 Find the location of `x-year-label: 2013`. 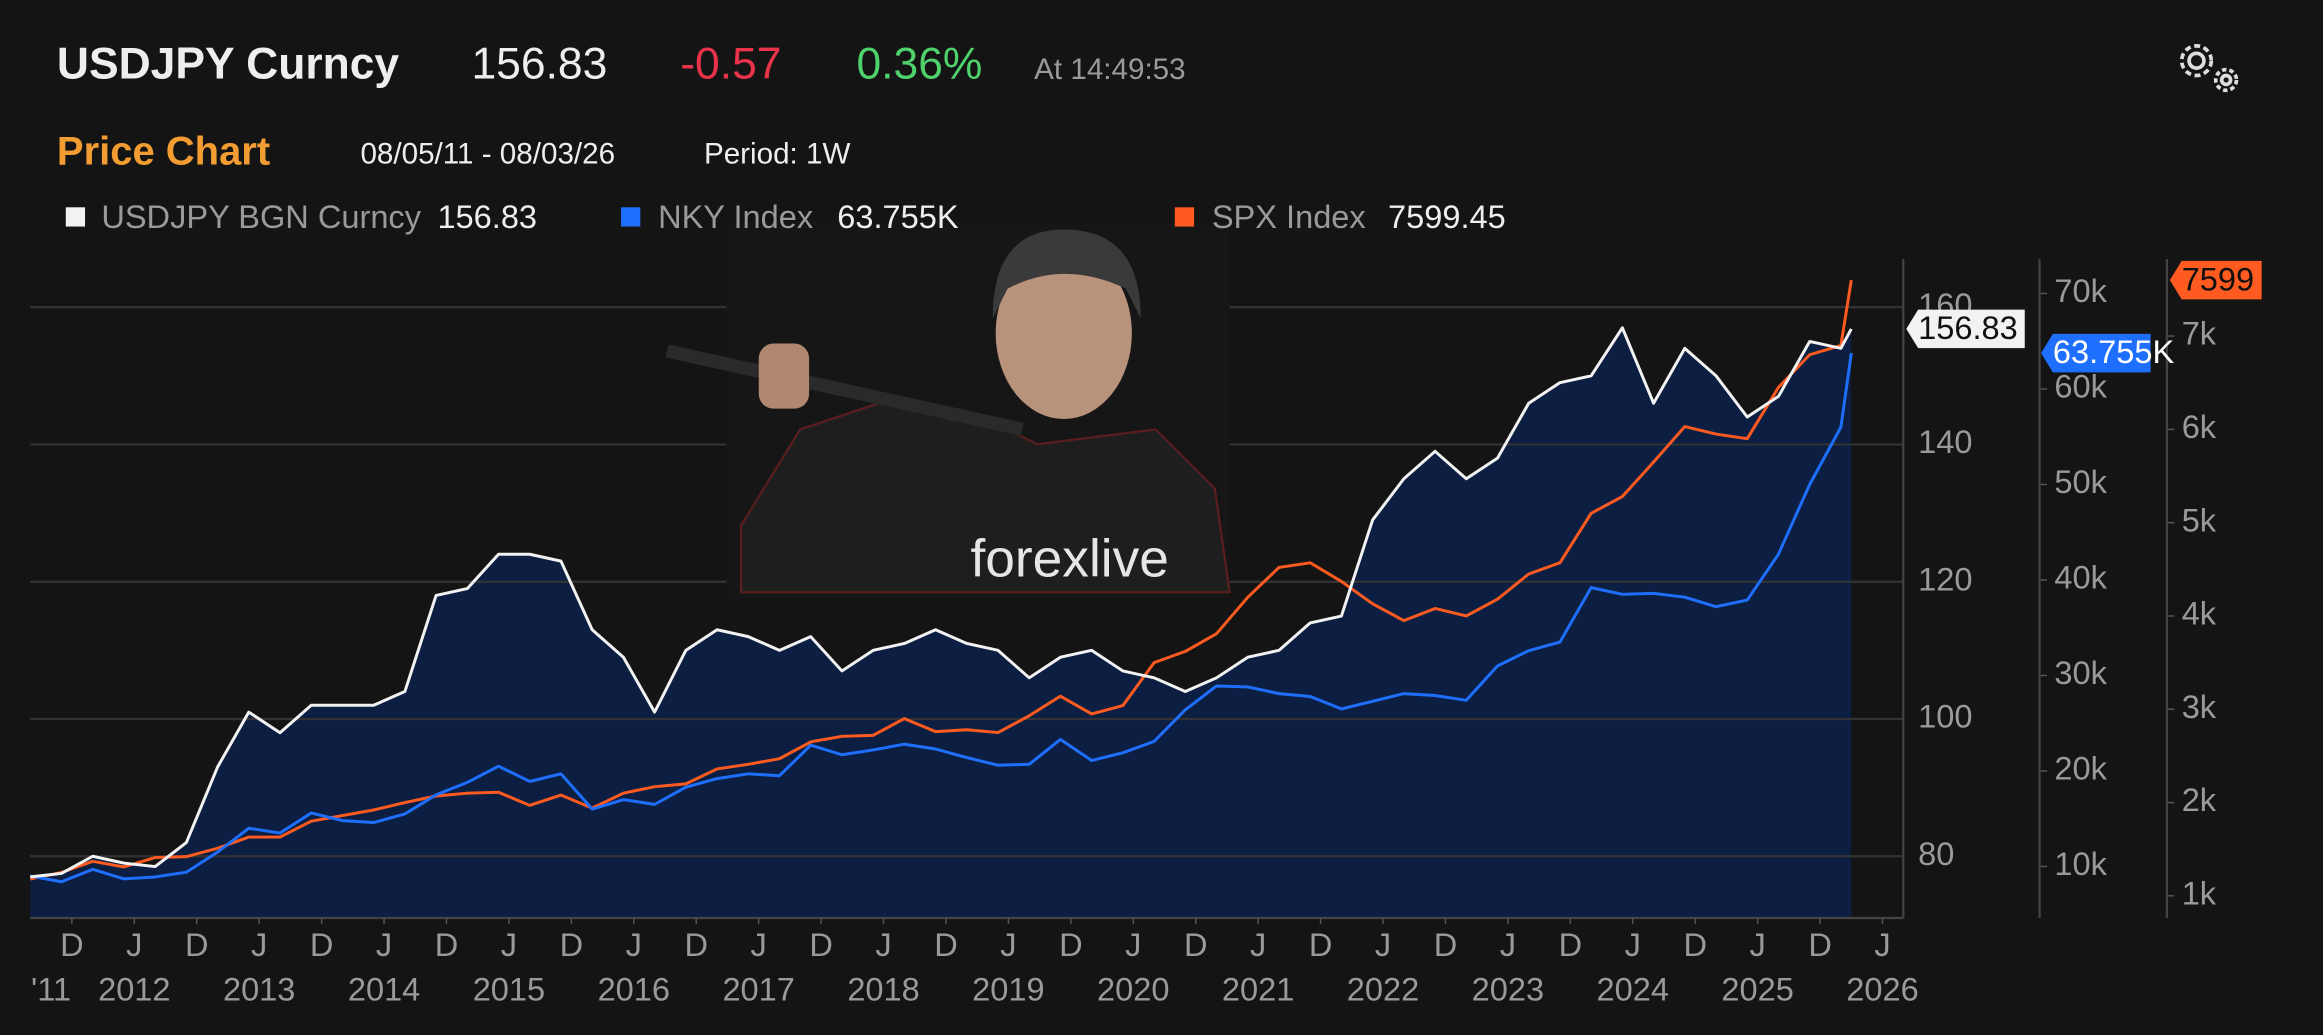

x-year-label: 2013 is located at coordinates (259, 990).